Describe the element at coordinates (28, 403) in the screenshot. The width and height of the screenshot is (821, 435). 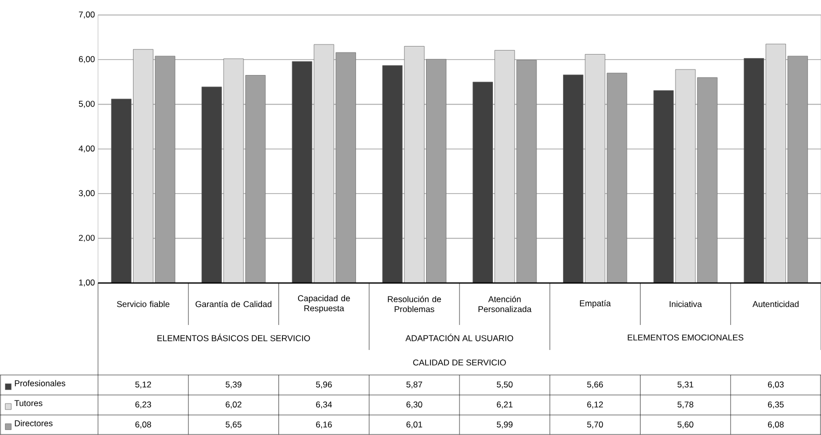
I see `legend-label: Tutores` at that location.